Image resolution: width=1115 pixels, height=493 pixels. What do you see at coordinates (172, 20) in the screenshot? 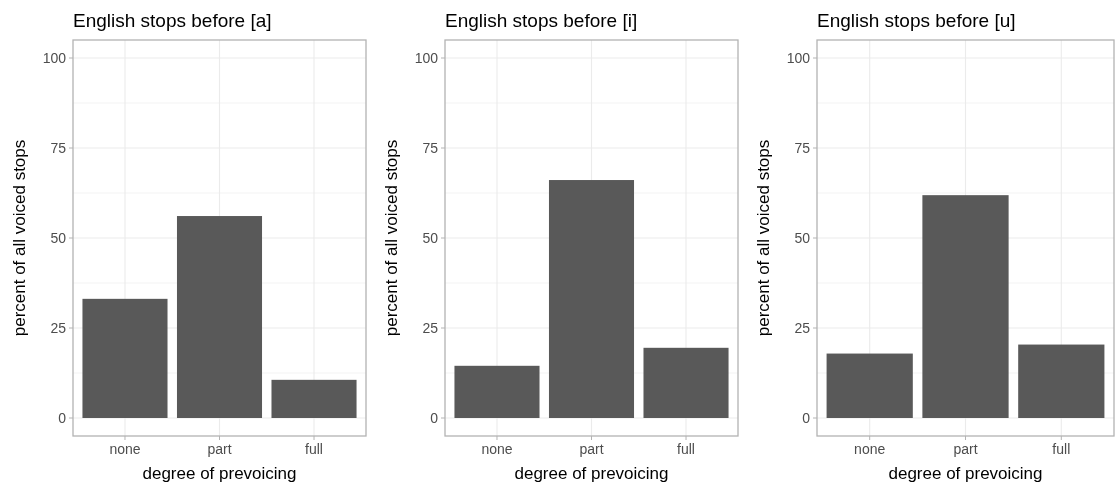
I see `chart-title: English stops before [a]` at bounding box center [172, 20].